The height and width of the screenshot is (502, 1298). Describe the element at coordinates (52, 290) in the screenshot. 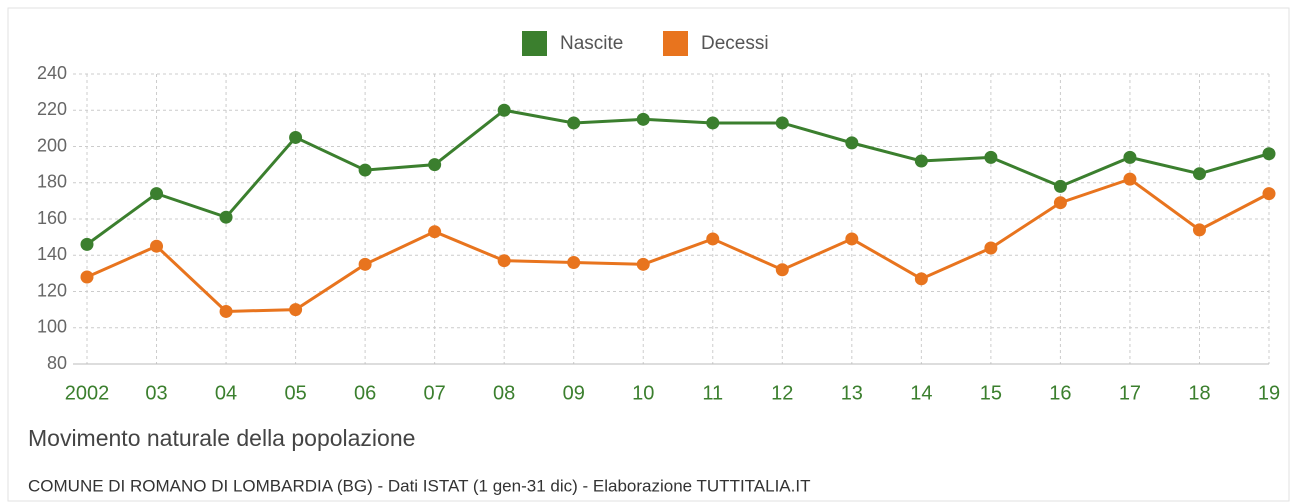

I see `y-tick-label: 120` at that location.